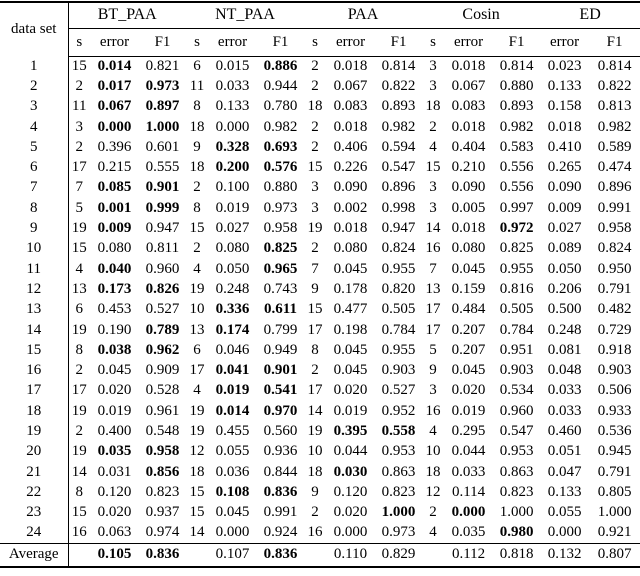 The height and width of the screenshot is (576, 640). Describe the element at coordinates (114, 349) in the screenshot. I see `cell: 0.038` at that location.